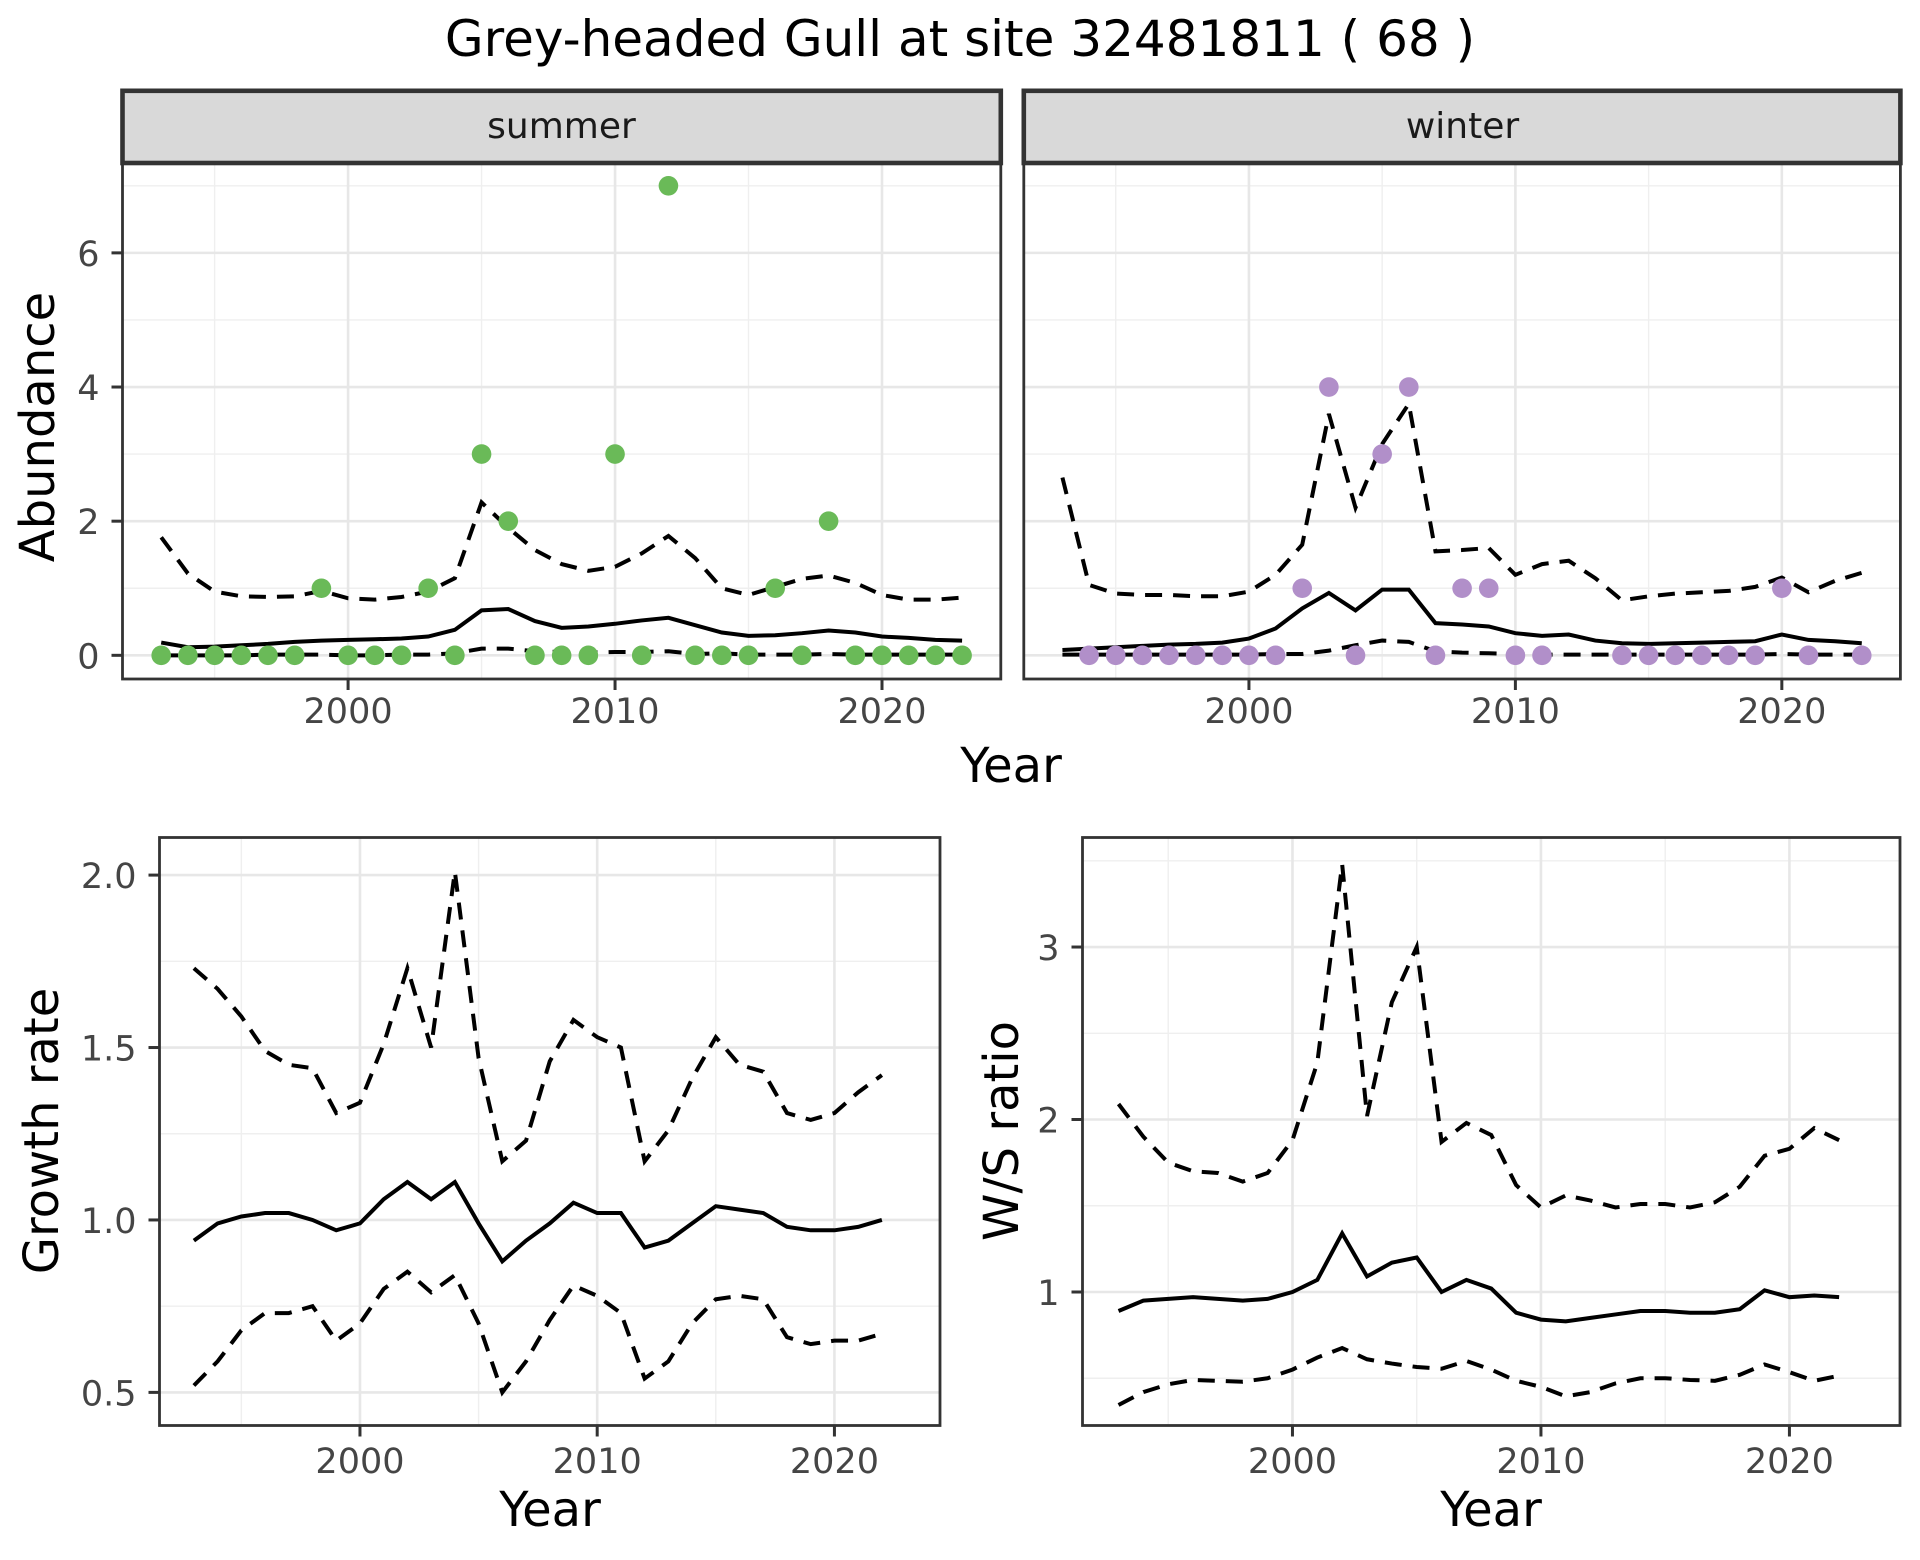 This screenshot has height=1560, width=1920. Describe the element at coordinates (38, 427) in the screenshot. I see `y-axis-title-abundance: Abundance` at that location.